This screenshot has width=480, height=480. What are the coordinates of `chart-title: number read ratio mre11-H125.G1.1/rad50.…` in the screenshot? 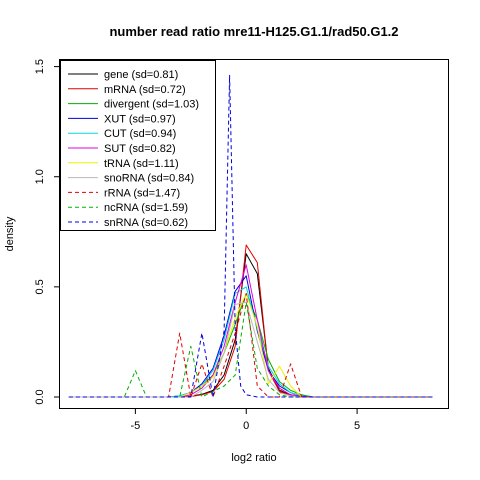 It's located at (253, 31).